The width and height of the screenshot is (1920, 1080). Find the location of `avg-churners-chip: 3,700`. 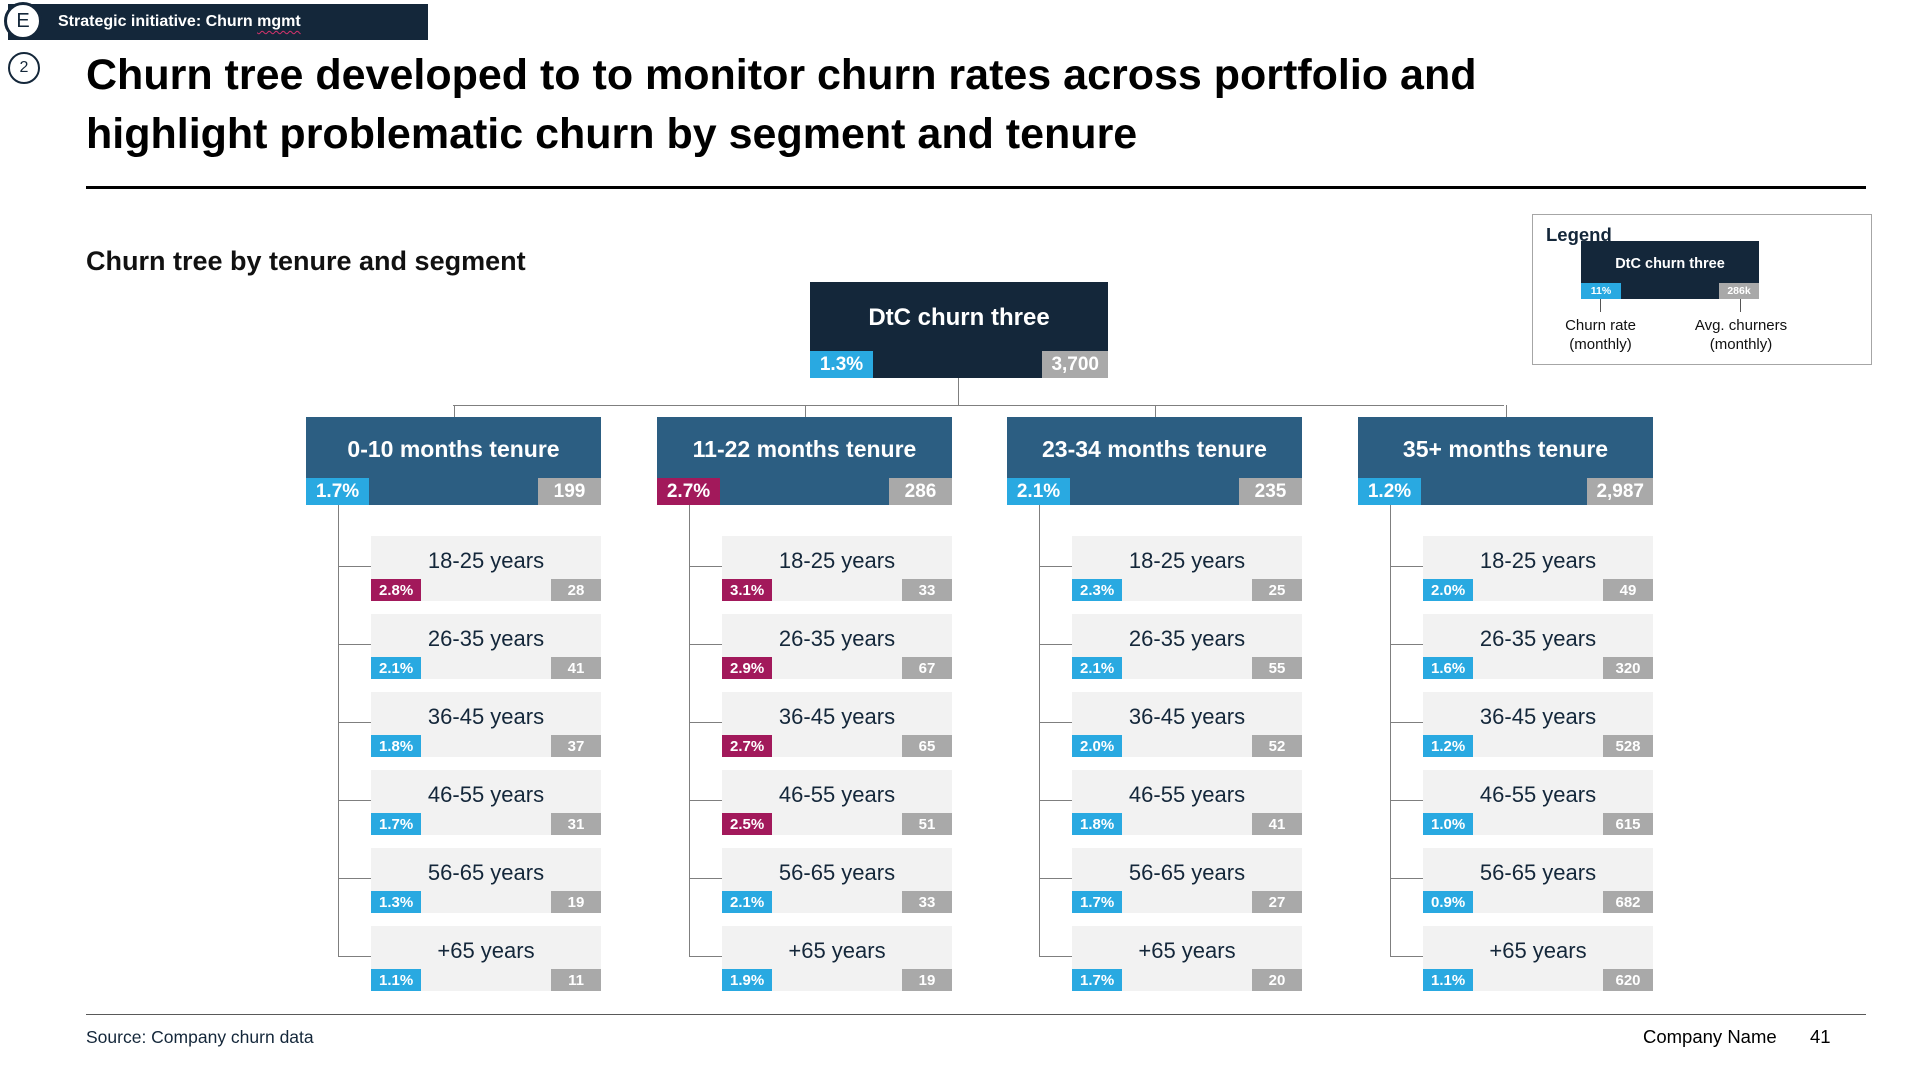

avg-churners-chip: 3,700 is located at coordinates (1075, 364).